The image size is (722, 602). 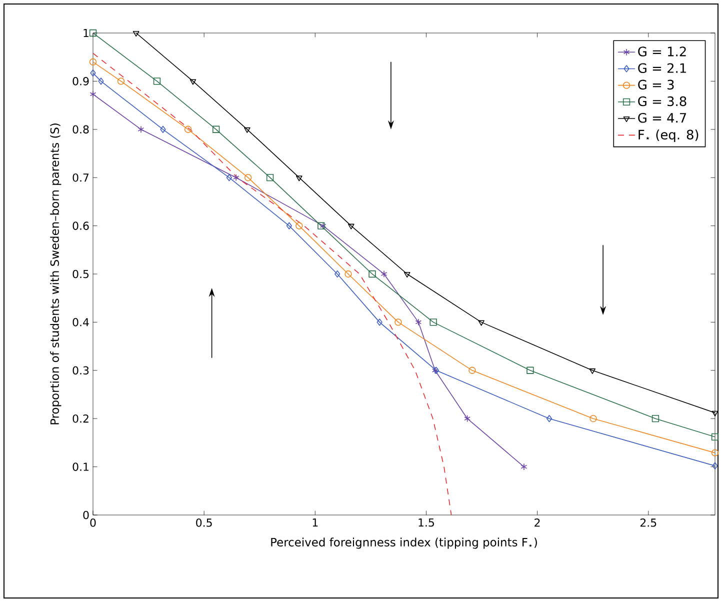 I want to click on y-tick-label: 0, so click(x=86, y=515).